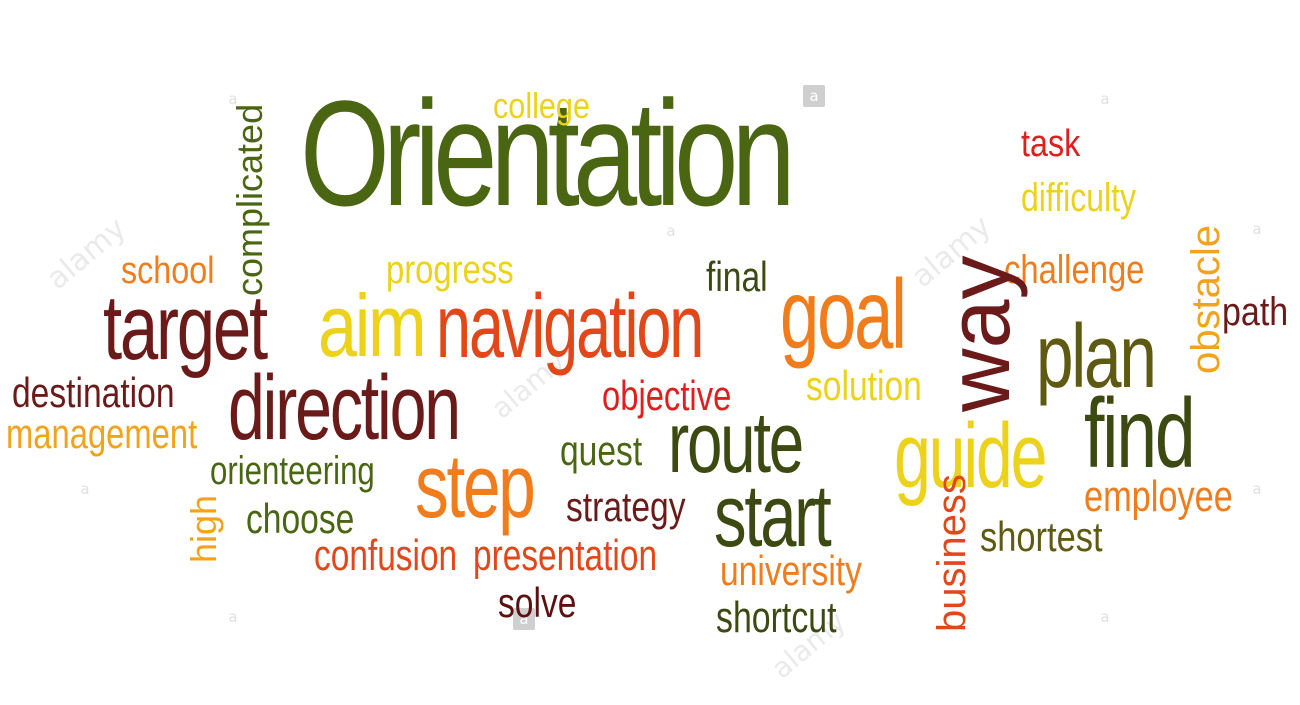  I want to click on word-route: route, so click(736, 443).